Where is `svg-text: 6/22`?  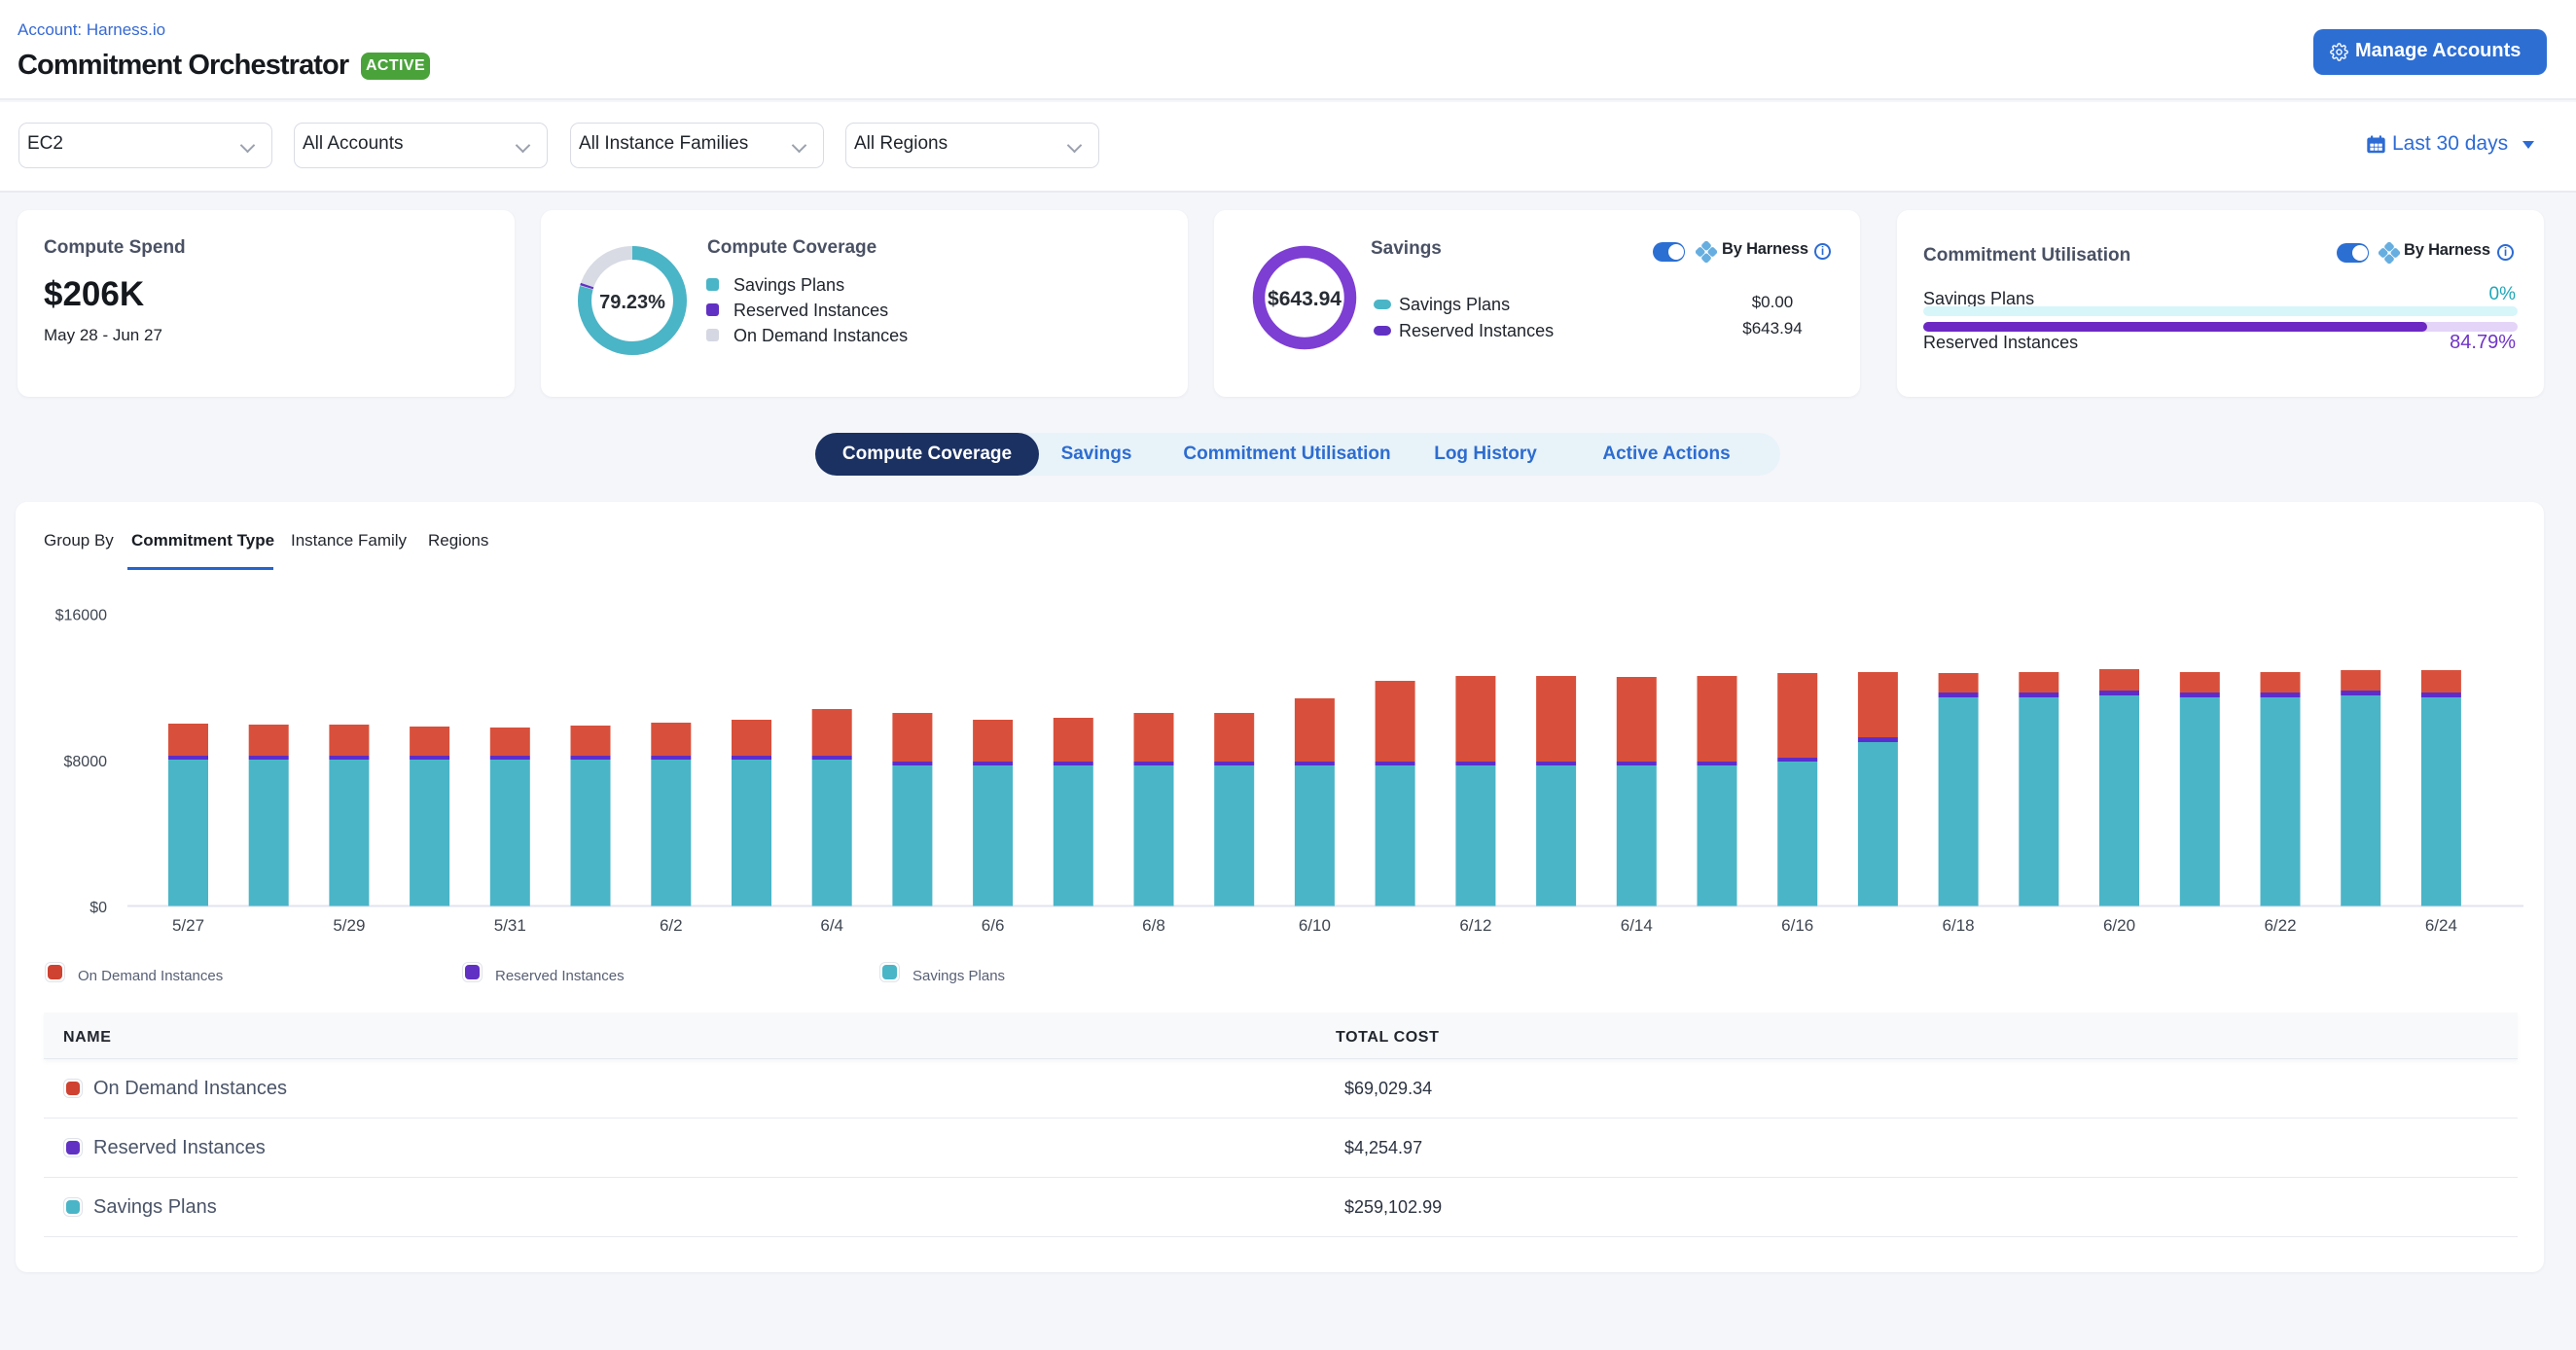 svg-text: 6/22 is located at coordinates (2280, 926).